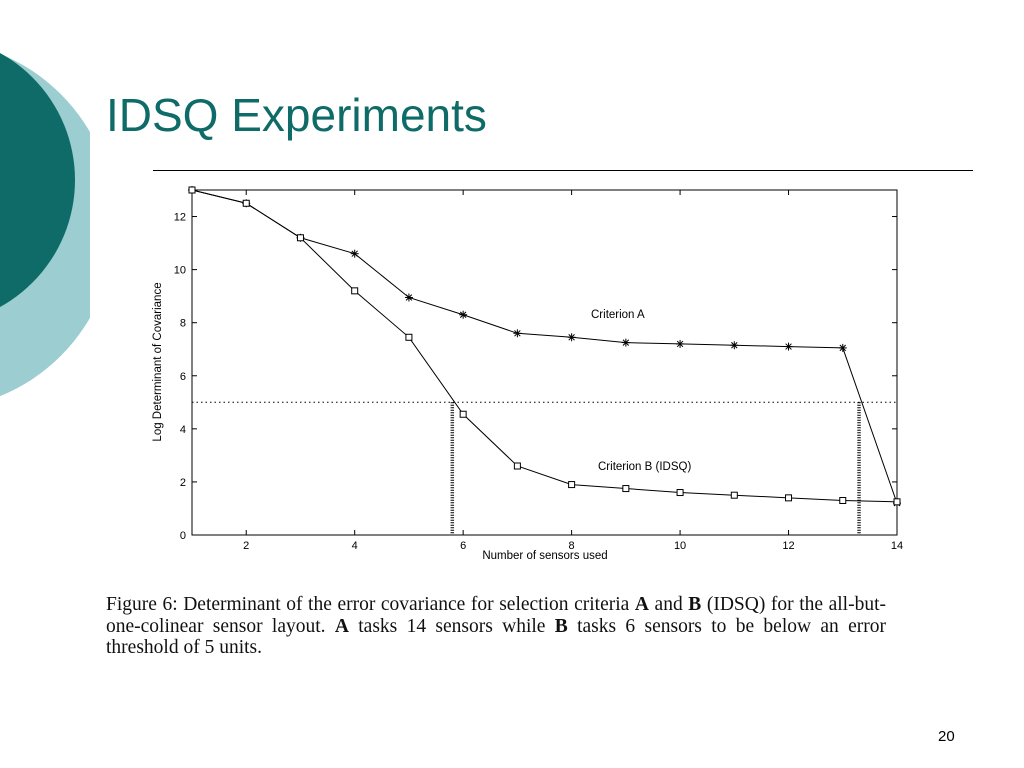 The width and height of the screenshot is (1024, 768). Describe the element at coordinates (572, 546) in the screenshot. I see `x-tick-label: 8` at that location.